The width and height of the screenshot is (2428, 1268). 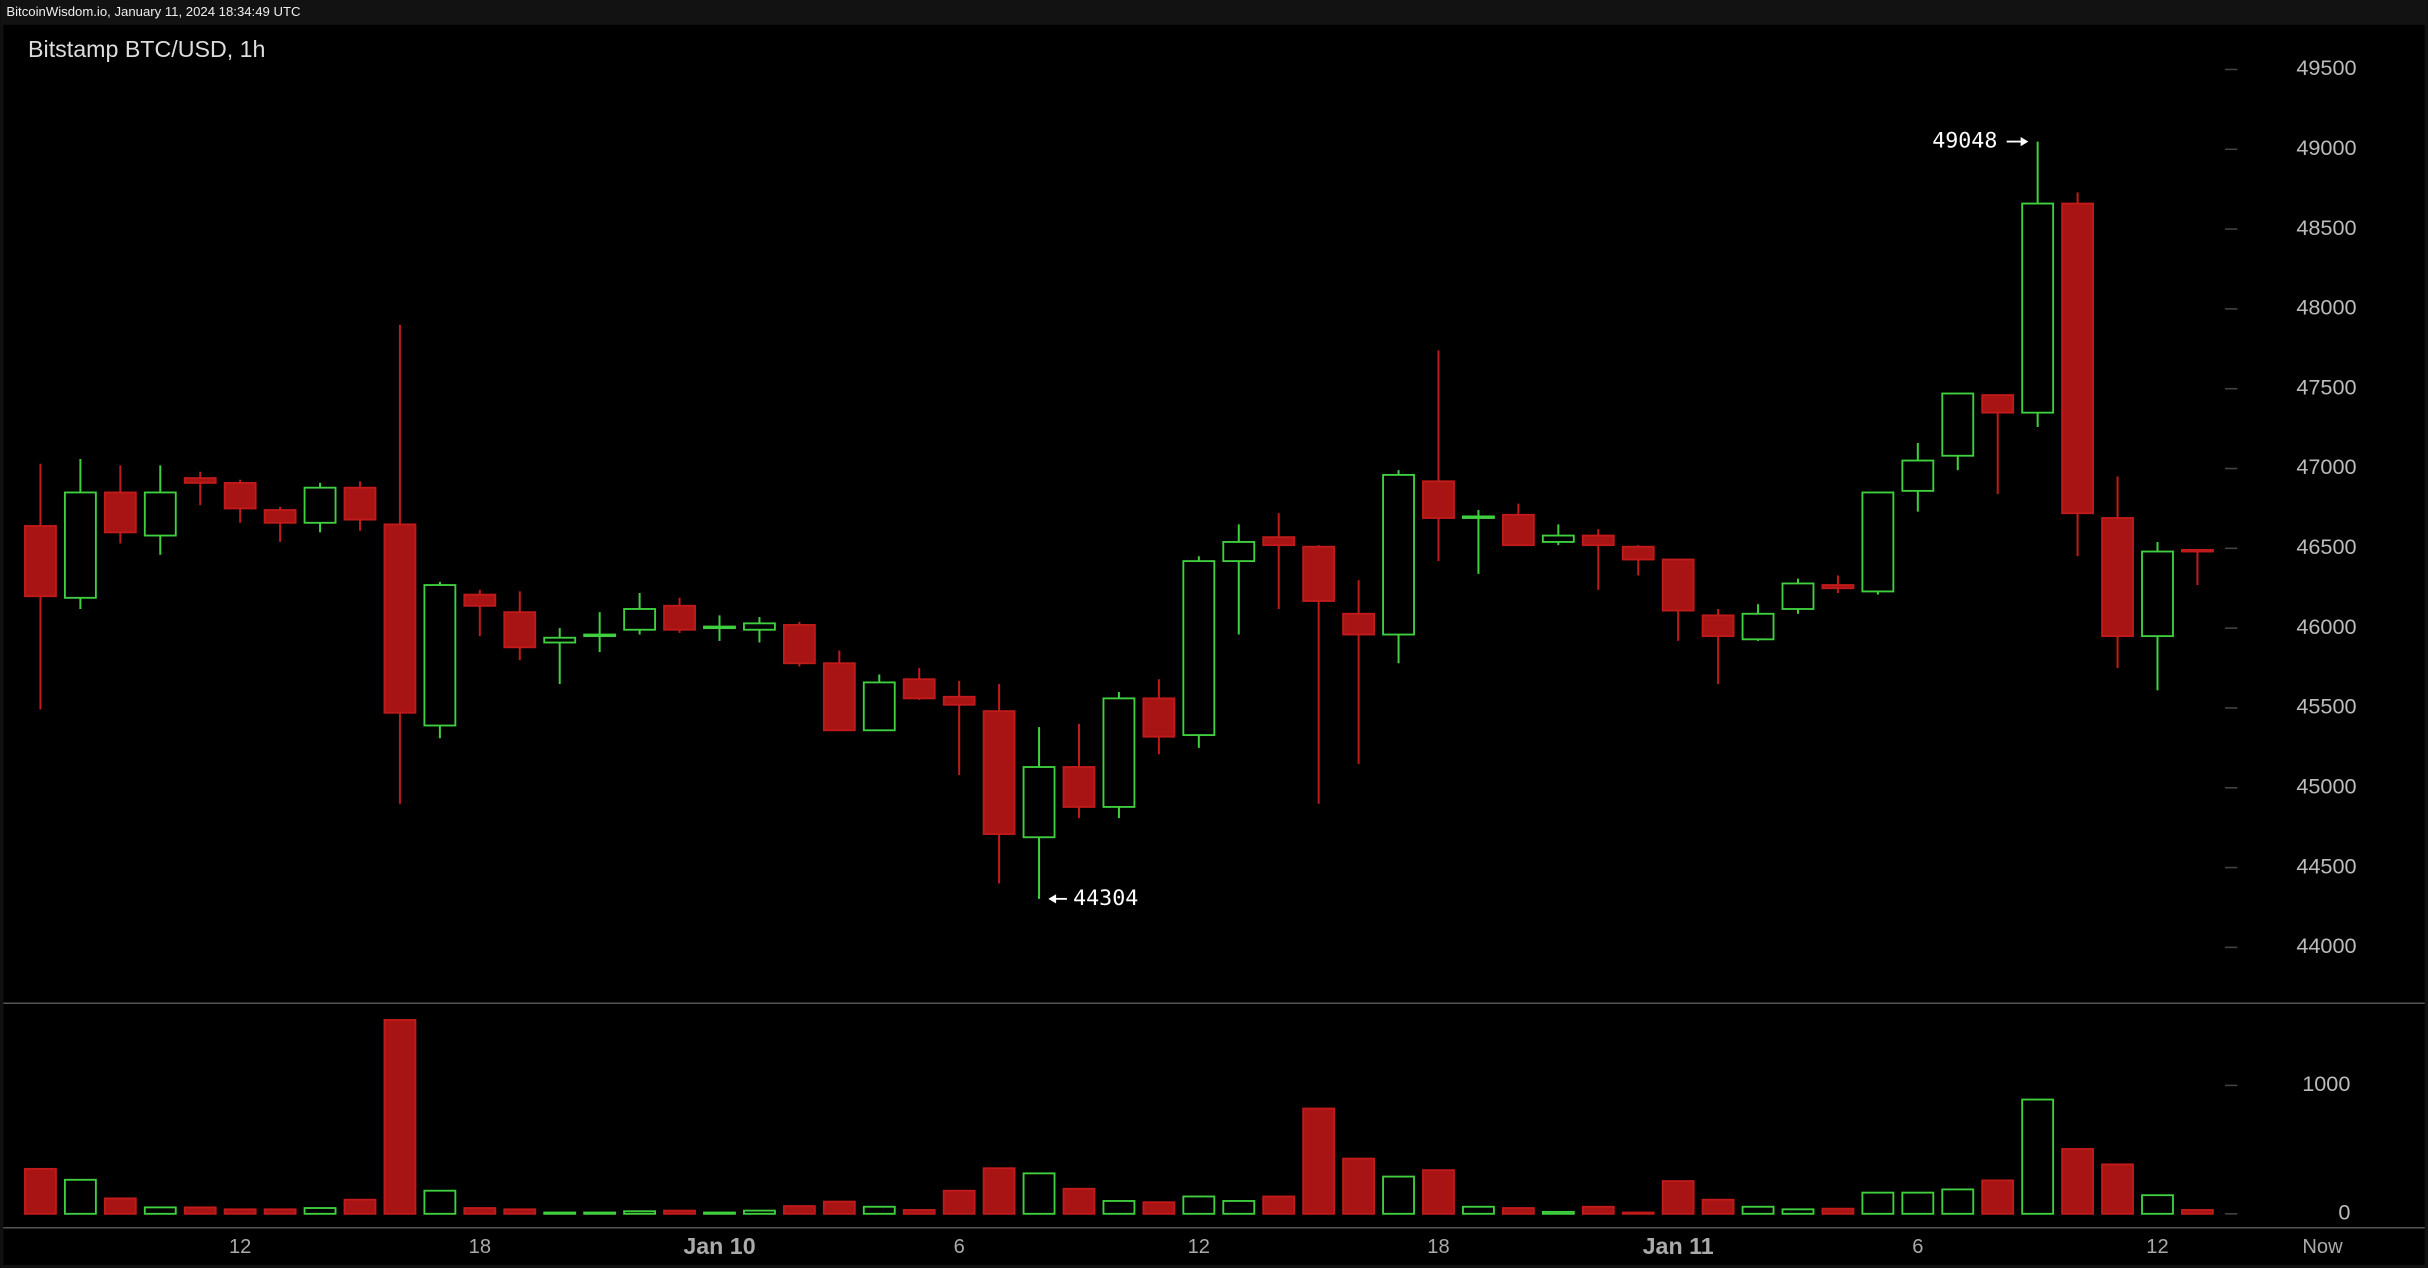 What do you see at coordinates (1105, 898) in the screenshot?
I see `low-annotation: 44304` at bounding box center [1105, 898].